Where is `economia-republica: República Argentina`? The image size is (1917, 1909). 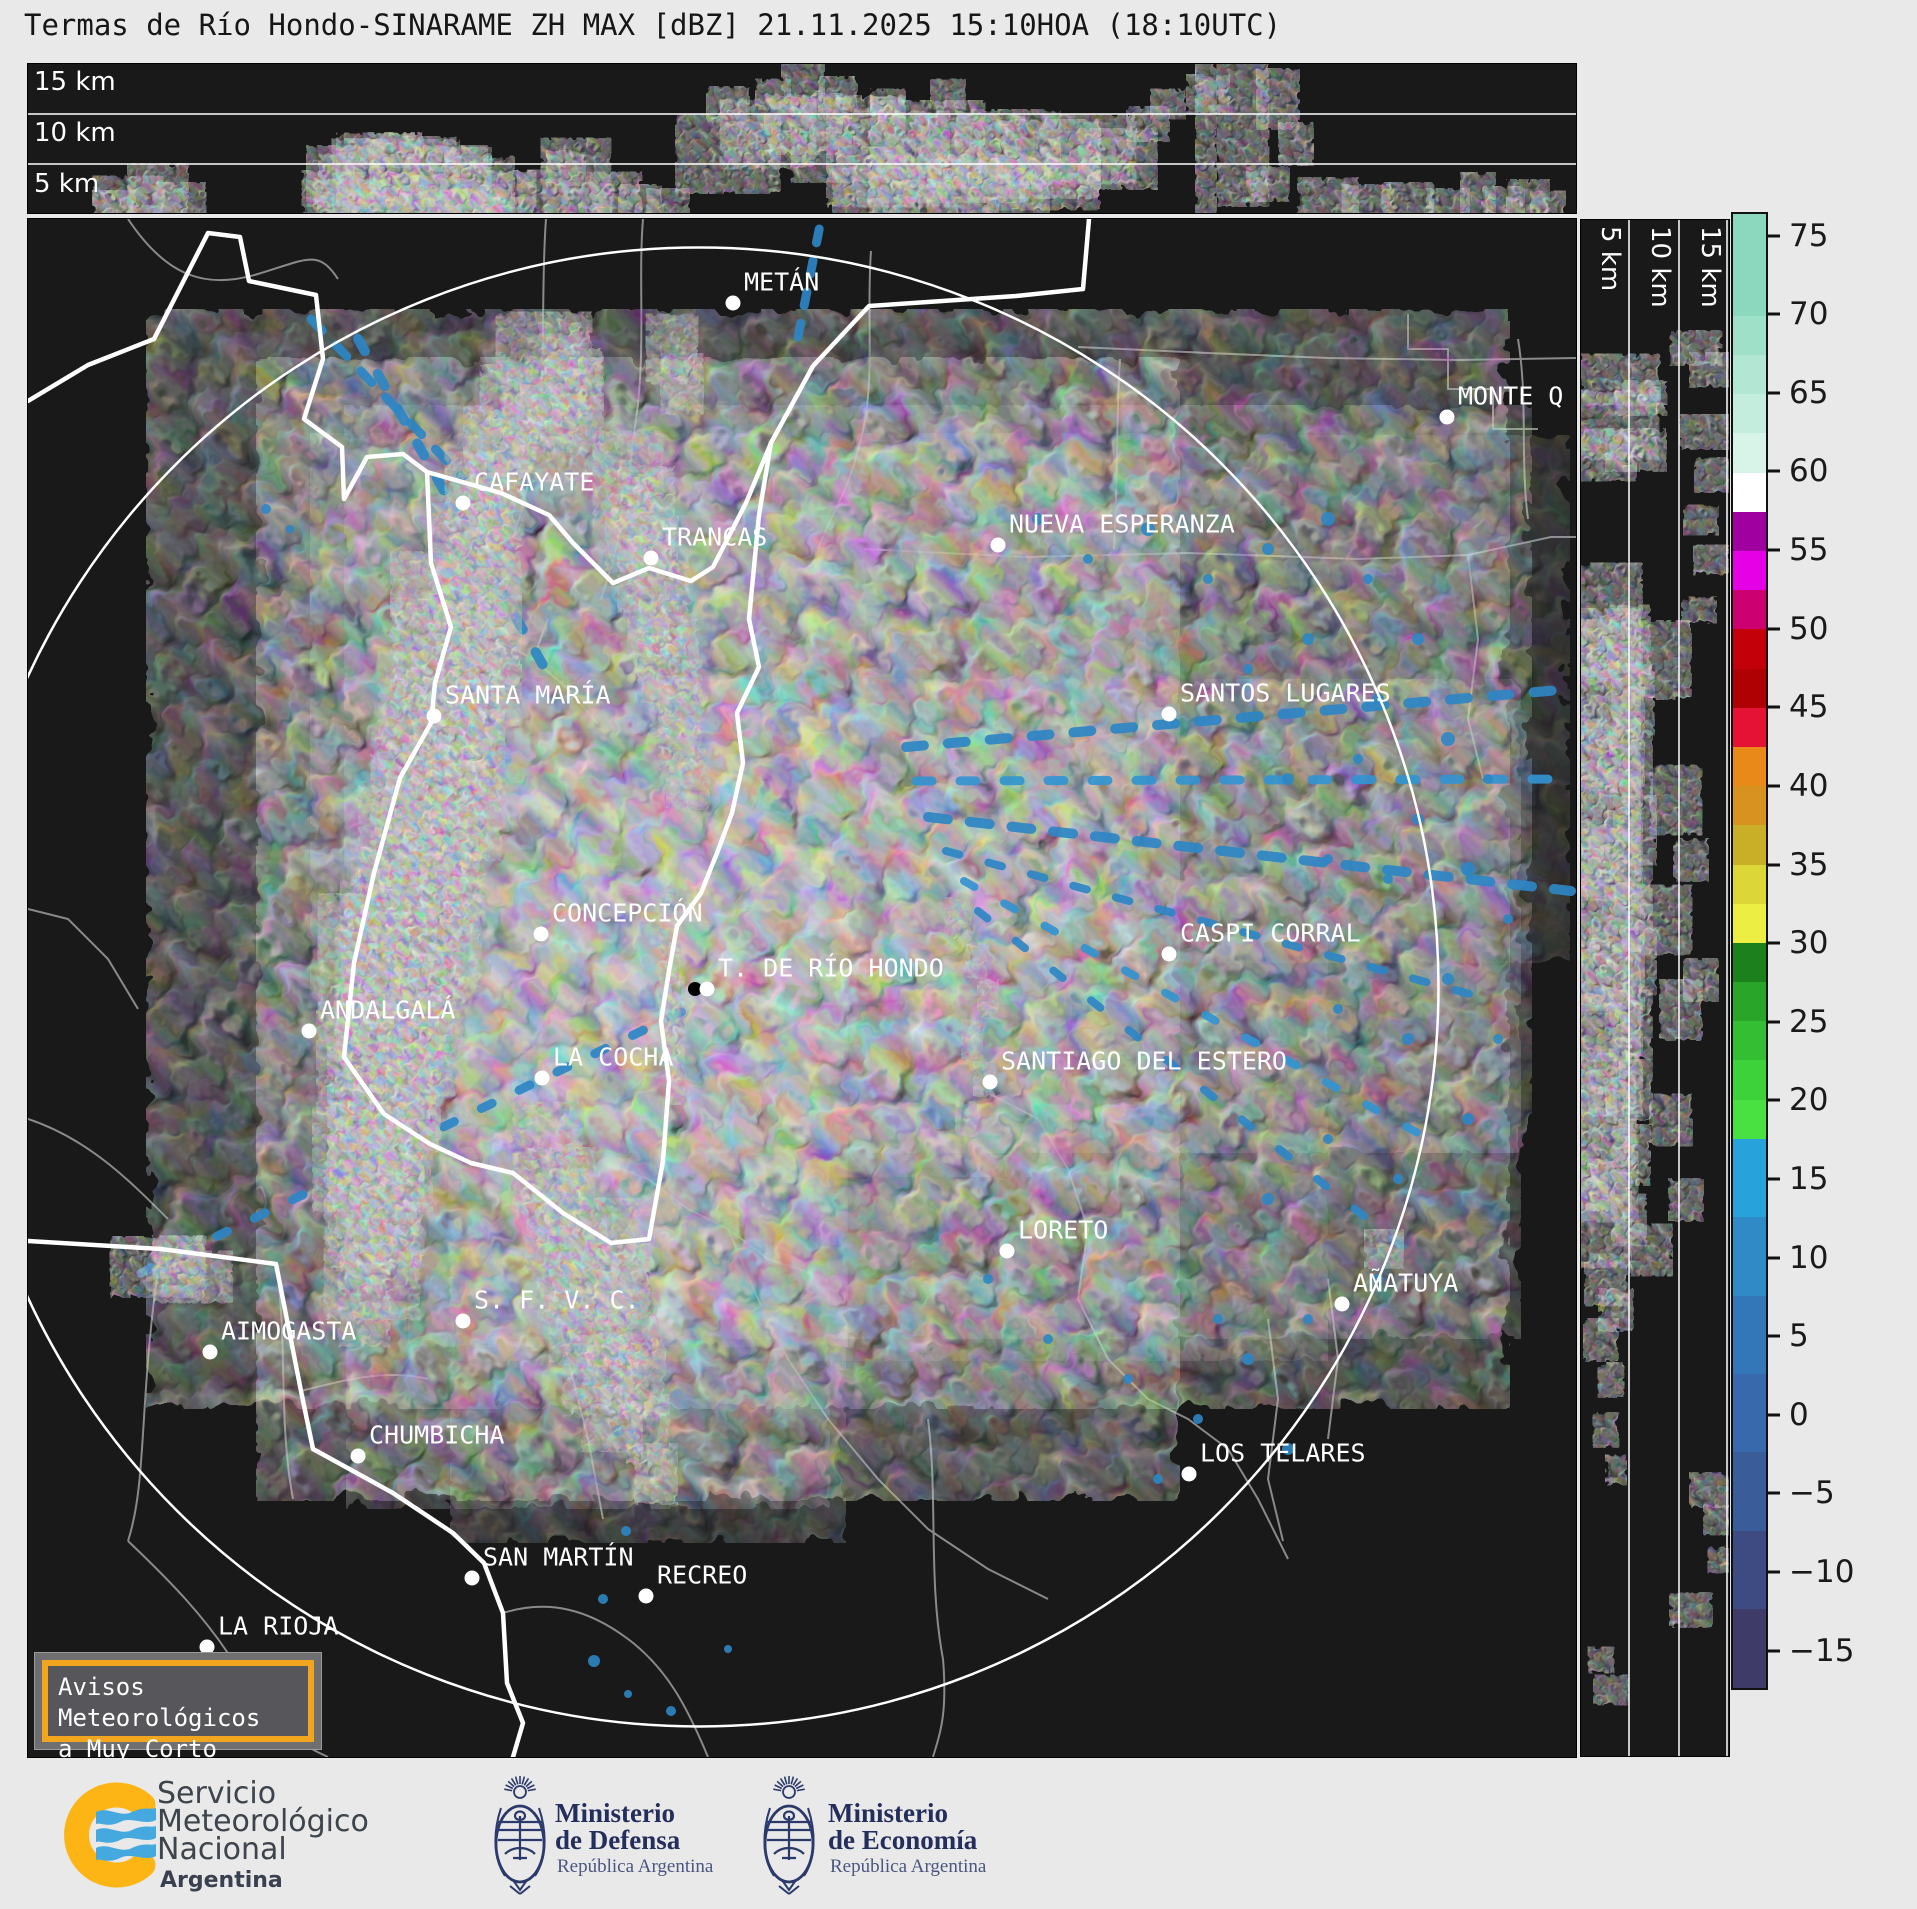 economia-republica: República Argentina is located at coordinates (908, 1866).